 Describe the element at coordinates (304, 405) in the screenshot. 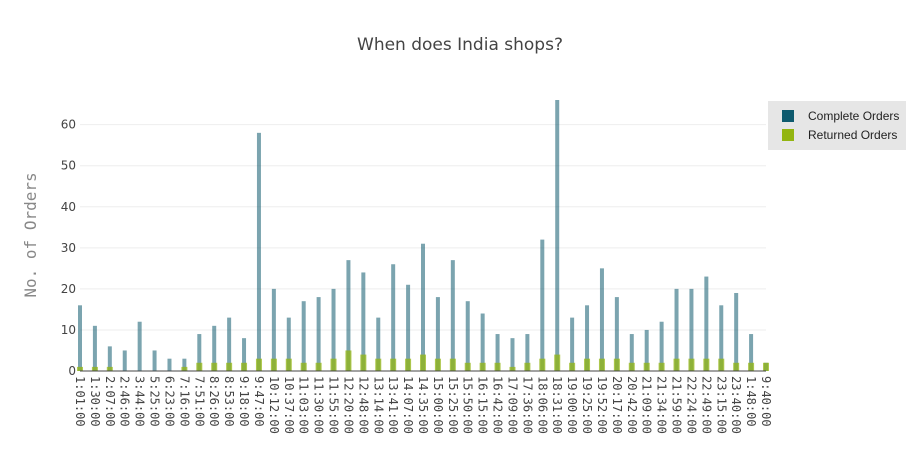

I see `x-tick-label: 11:03:00` at that location.